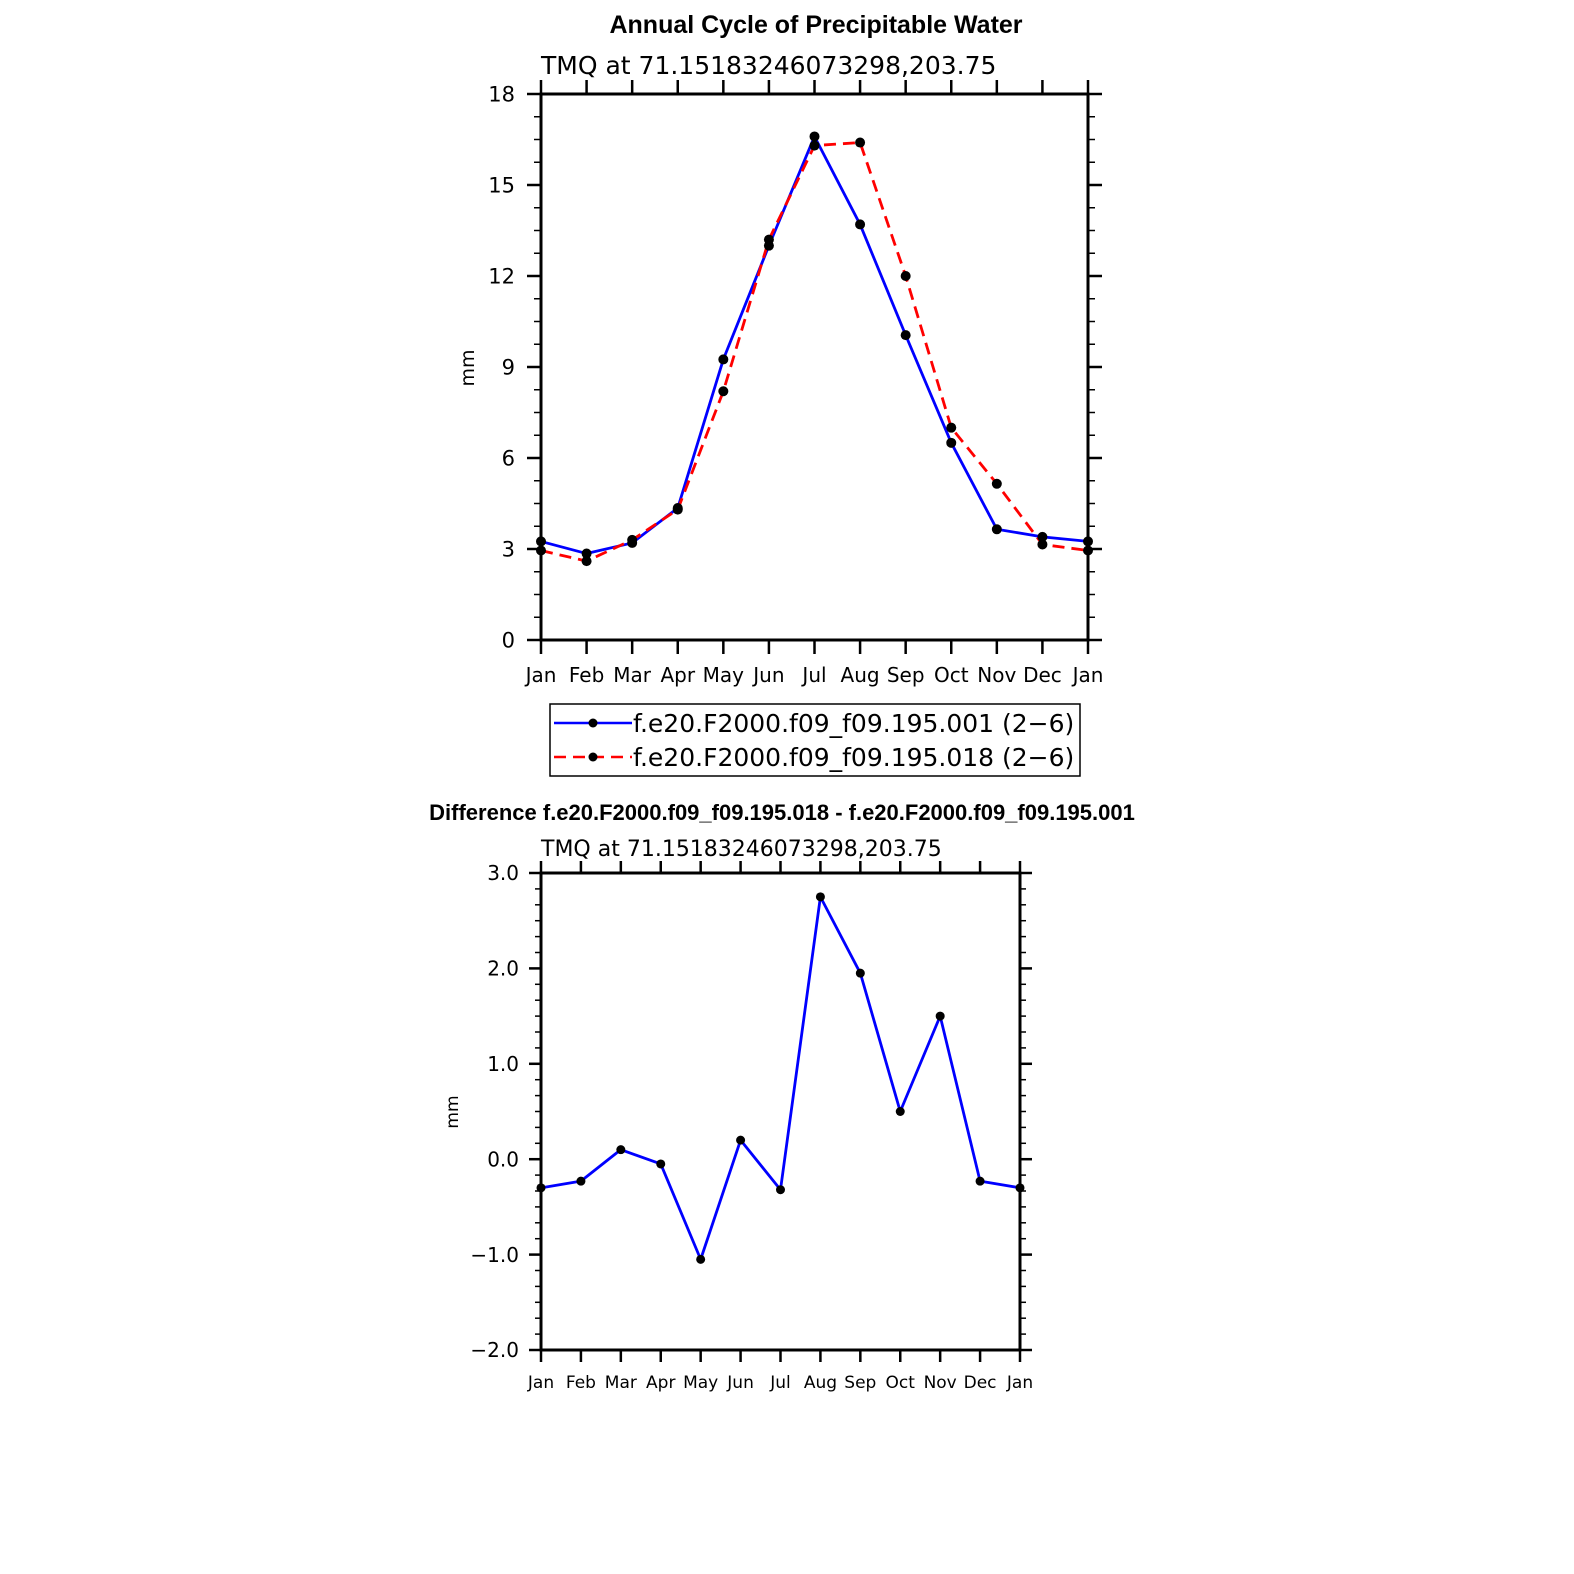 The height and width of the screenshot is (1574, 1574). Describe the element at coordinates (951, 675) in the screenshot. I see `x-tick-label: Oct` at that location.